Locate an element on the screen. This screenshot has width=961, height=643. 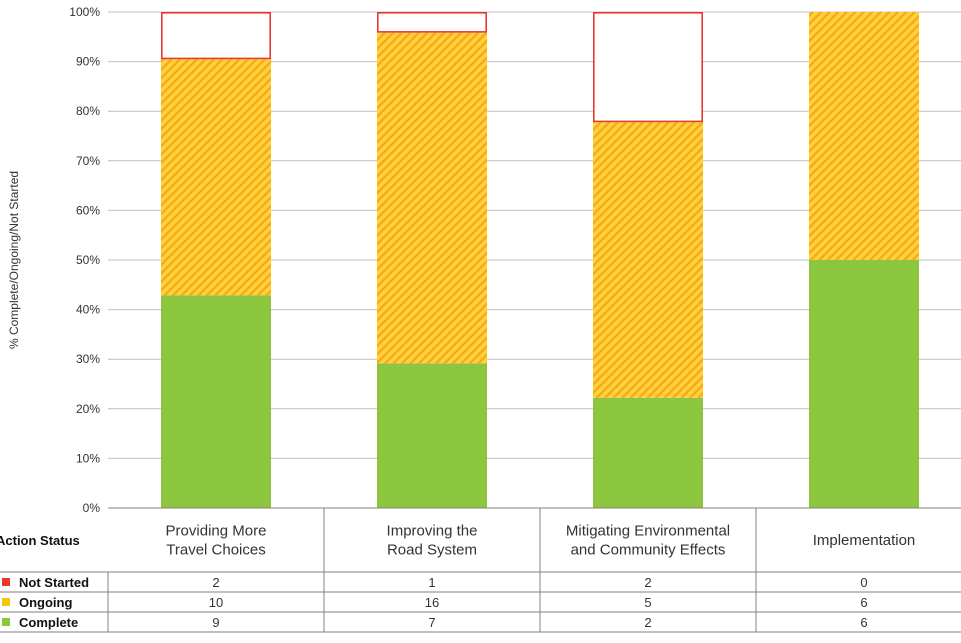
y-tick-label: 90% is located at coordinates (88, 62).